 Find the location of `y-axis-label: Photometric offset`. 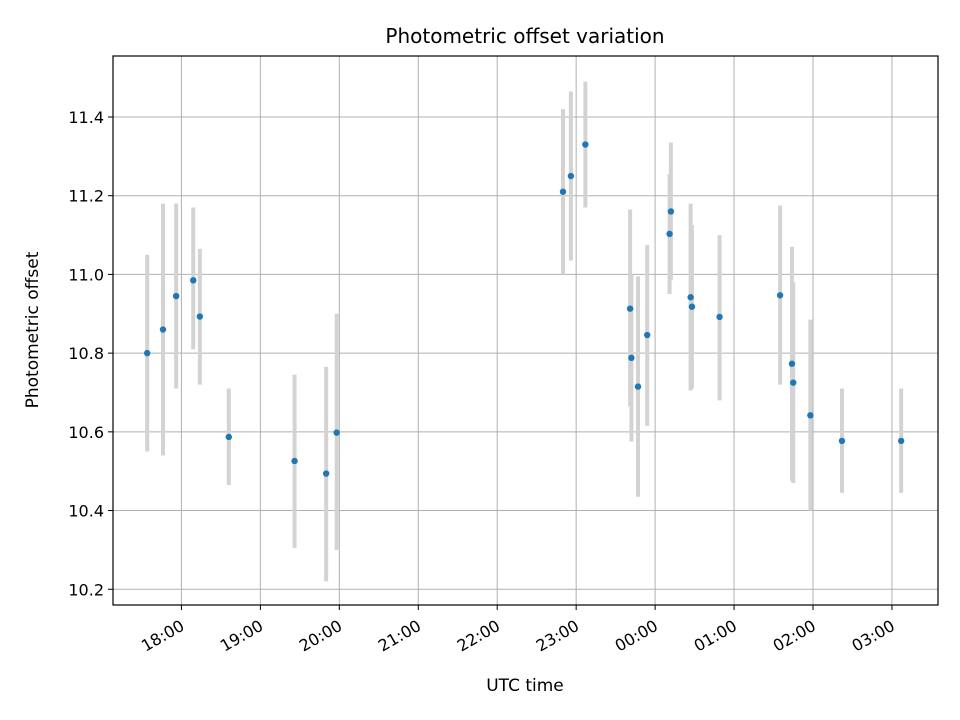

y-axis-label: Photometric offset is located at coordinates (33, 329).